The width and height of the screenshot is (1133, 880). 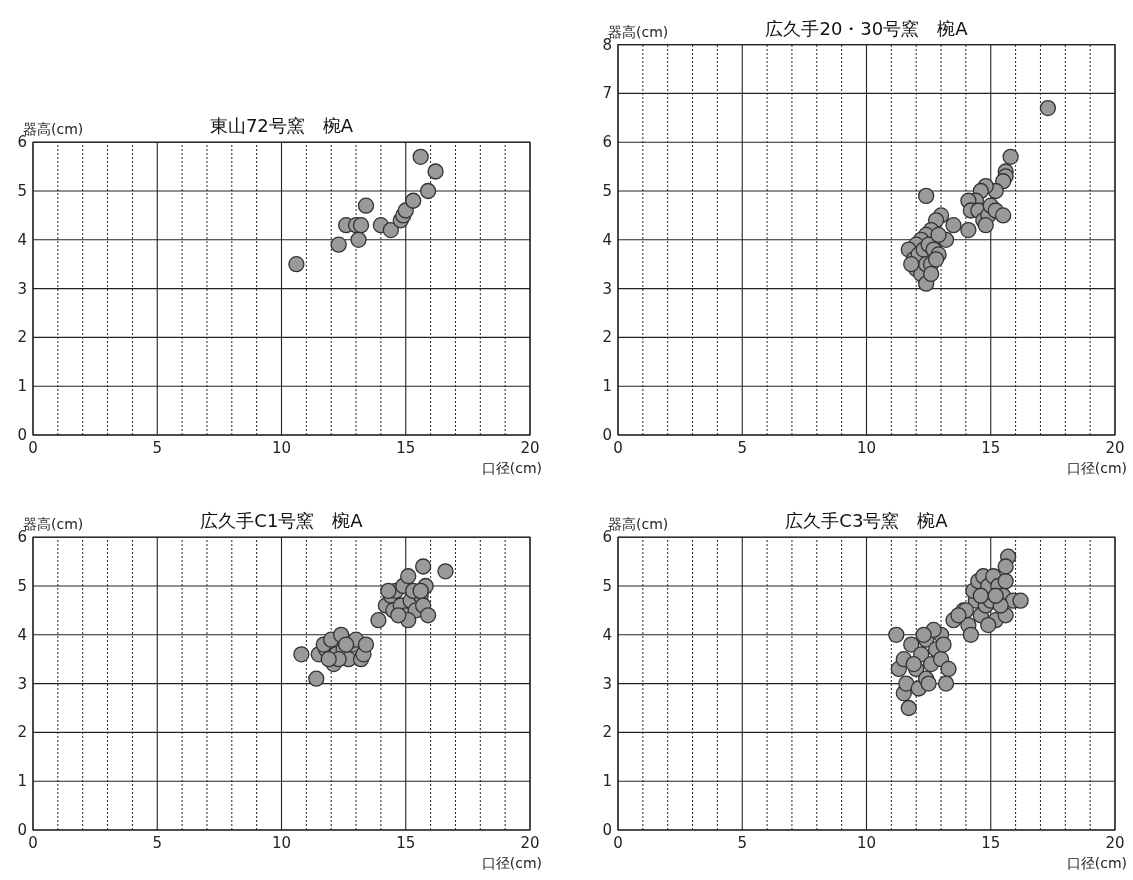 What do you see at coordinates (282, 521) in the screenshot?
I see `chart-title: 広久手C1号窯 椀A` at bounding box center [282, 521].